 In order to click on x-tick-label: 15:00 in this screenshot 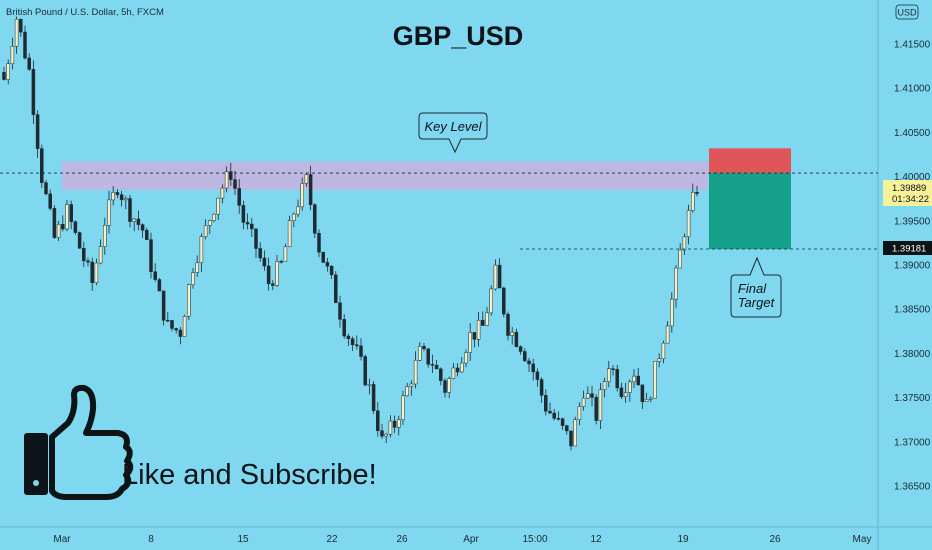, I will do `click(534, 539)`.